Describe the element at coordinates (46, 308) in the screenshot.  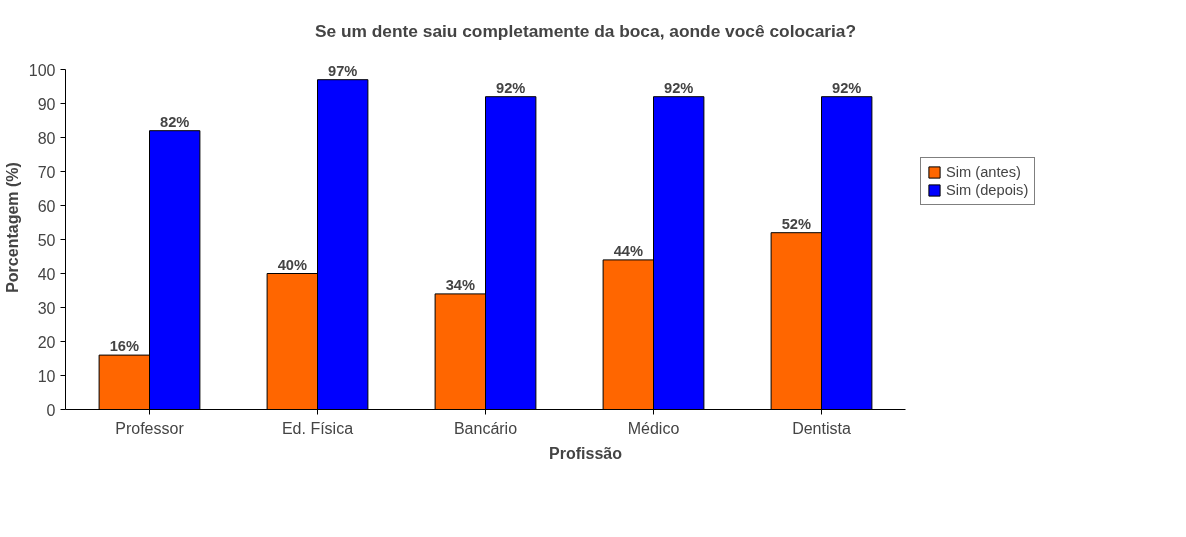
I see `y-tick-label: 30` at that location.